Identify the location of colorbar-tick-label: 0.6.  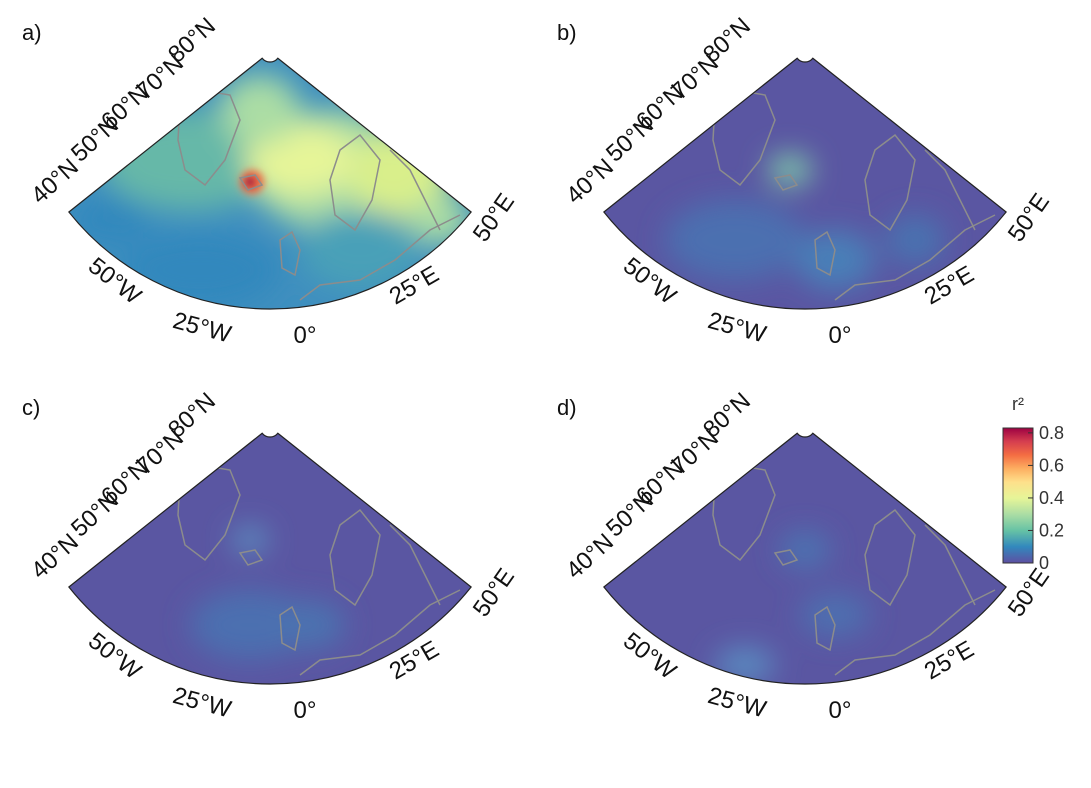
(1051, 465).